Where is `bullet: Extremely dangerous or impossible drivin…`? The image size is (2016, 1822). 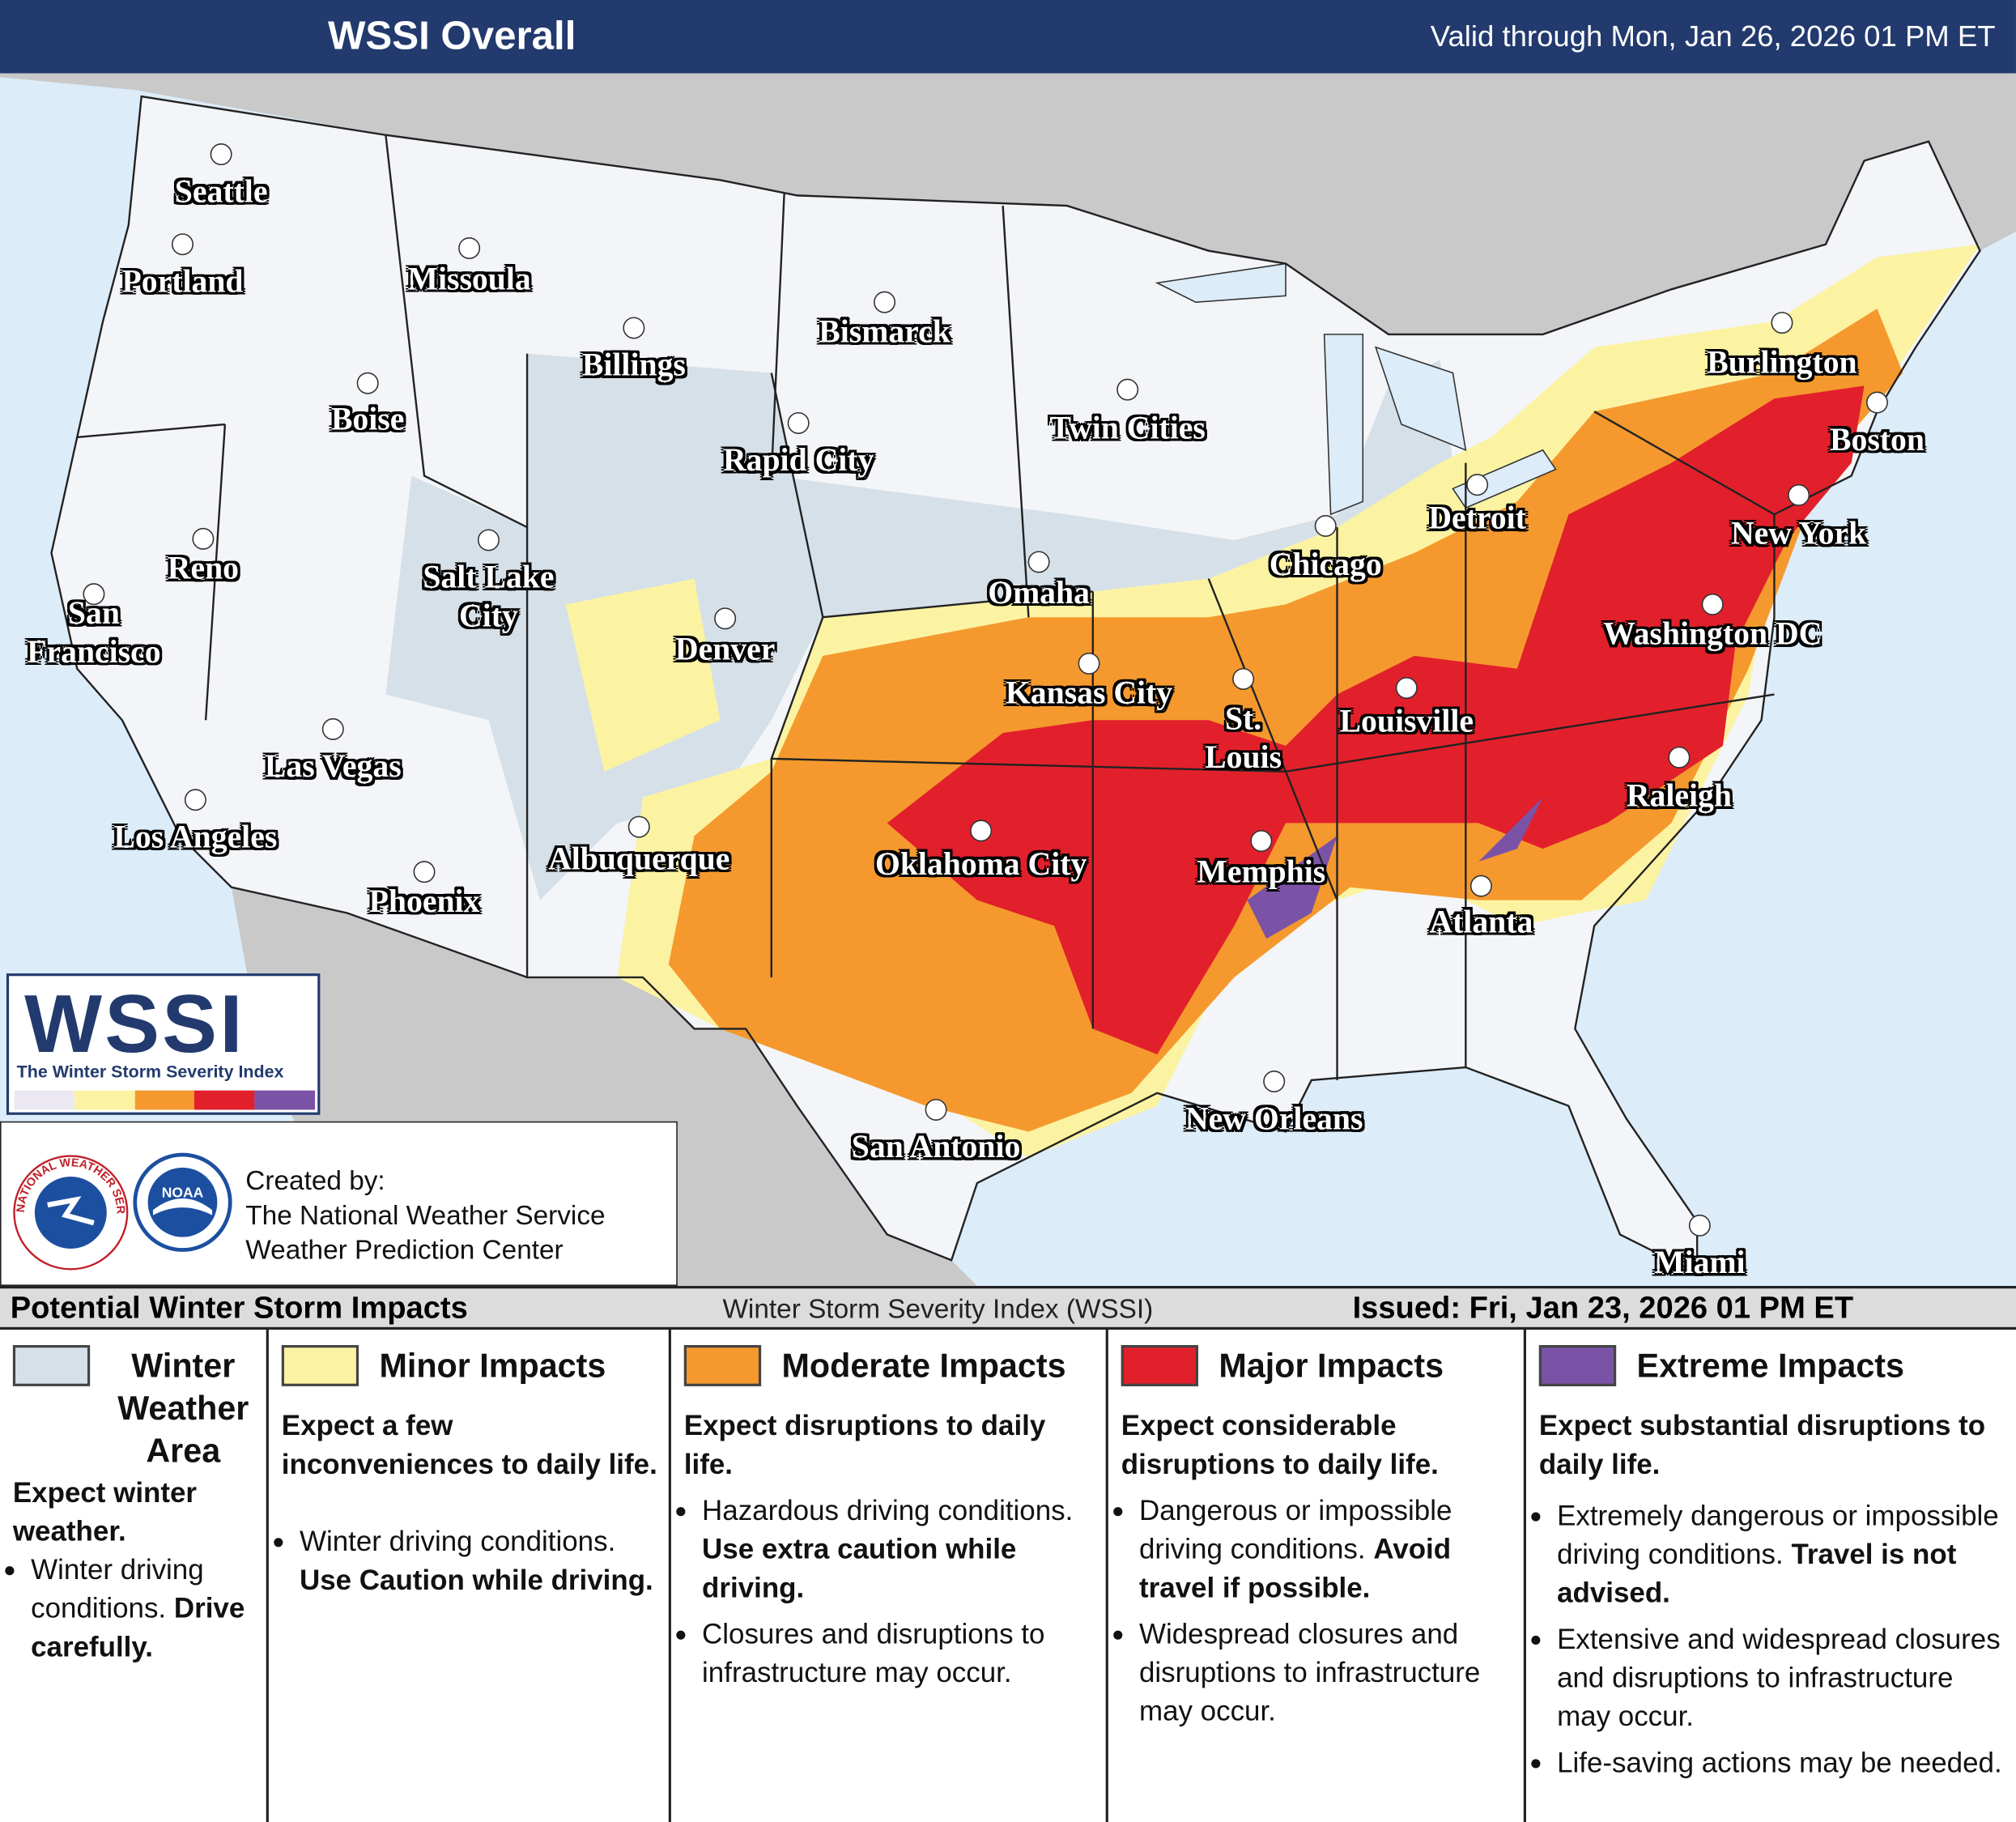 bullet: Extremely dangerous or impossible drivin… is located at coordinates (1784, 1554).